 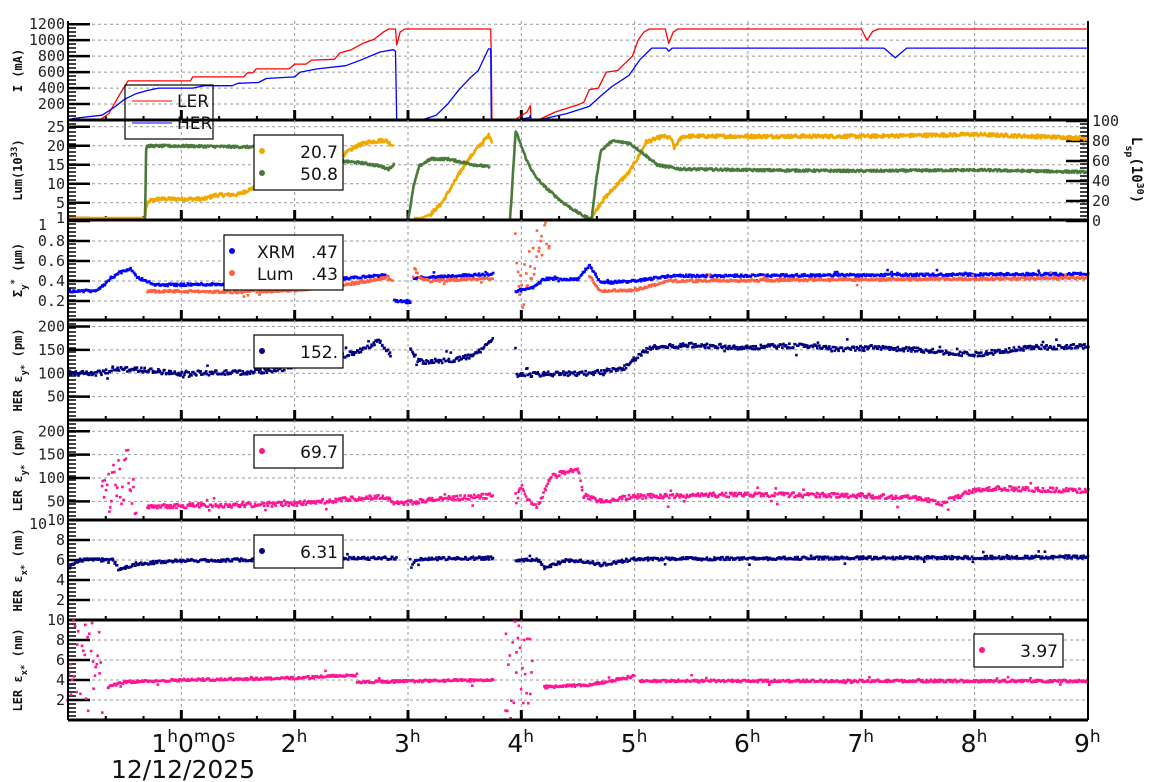 What do you see at coordinates (577, 84) in the screenshot?
I see `series-line-her` at bounding box center [577, 84].